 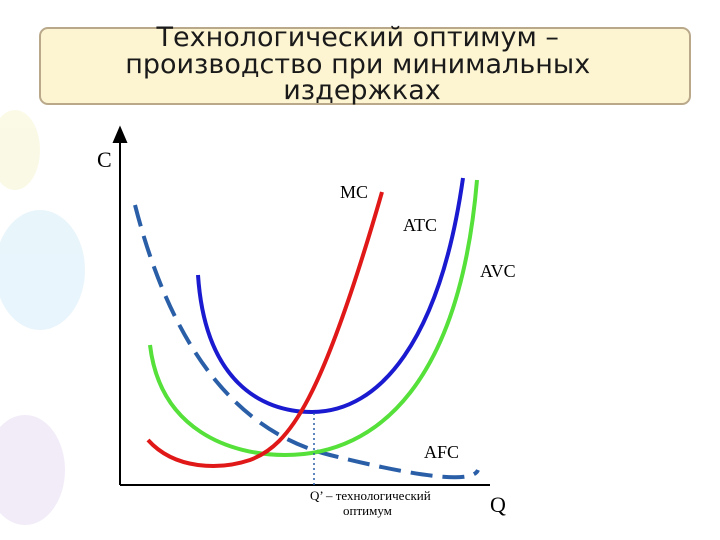 What do you see at coordinates (441, 452) in the screenshot?
I see `afc-label: AFC` at bounding box center [441, 452].